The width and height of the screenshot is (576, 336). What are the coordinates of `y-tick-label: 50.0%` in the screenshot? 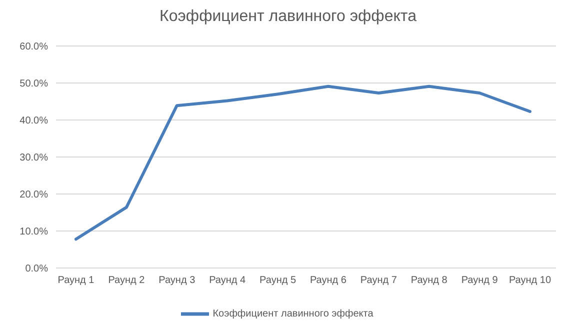 It's located at (34, 84).